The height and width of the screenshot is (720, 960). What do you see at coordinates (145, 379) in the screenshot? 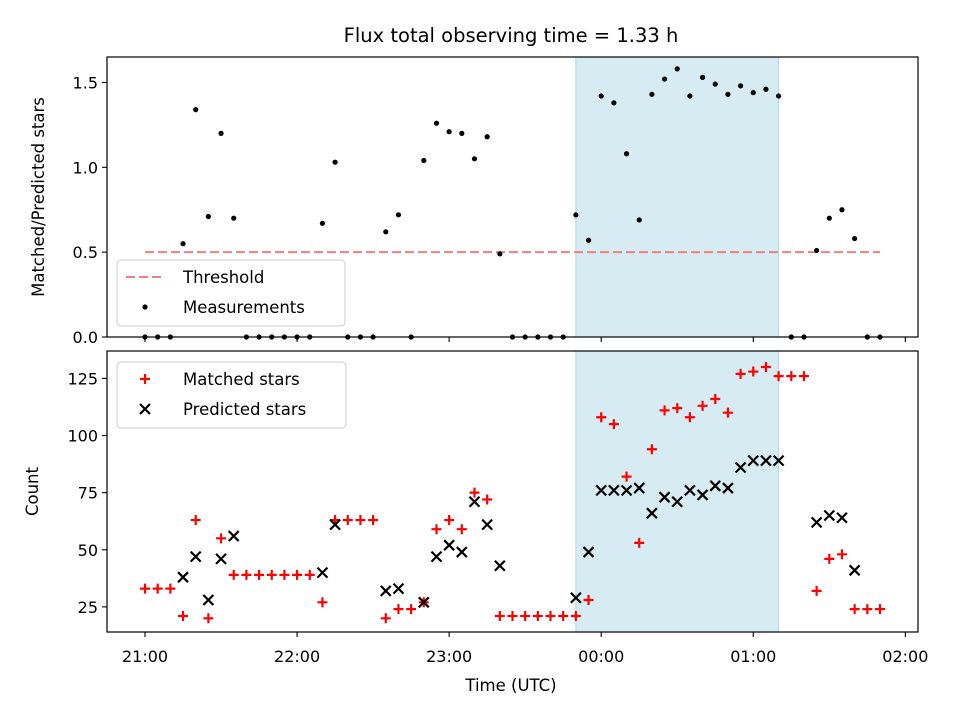
I see `legend-matched-swatch` at bounding box center [145, 379].